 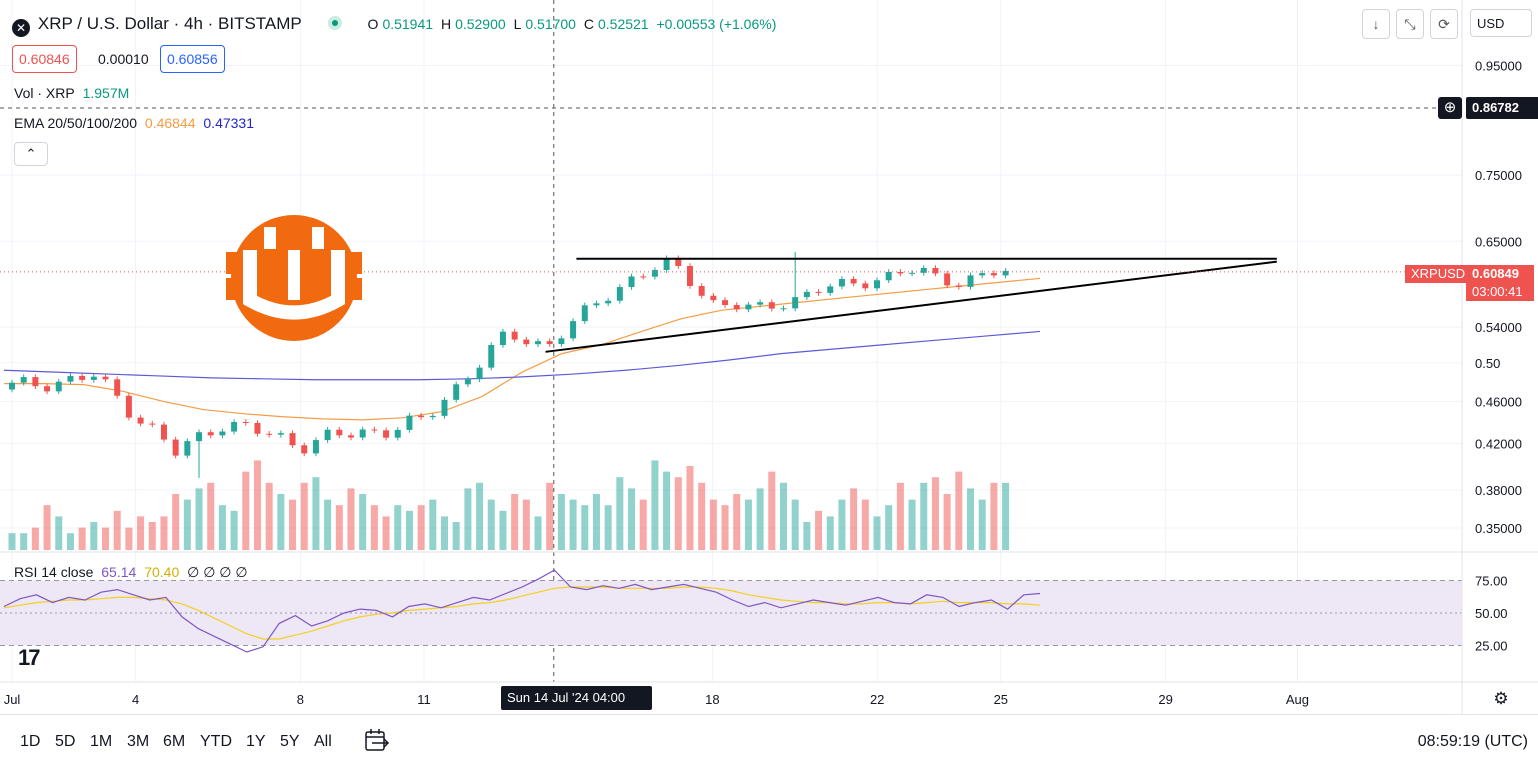 I want to click on rsi-legend: RSI 14 close 65.14 70.40 ∅ ∅ ∅ ∅, so click(x=131, y=572).